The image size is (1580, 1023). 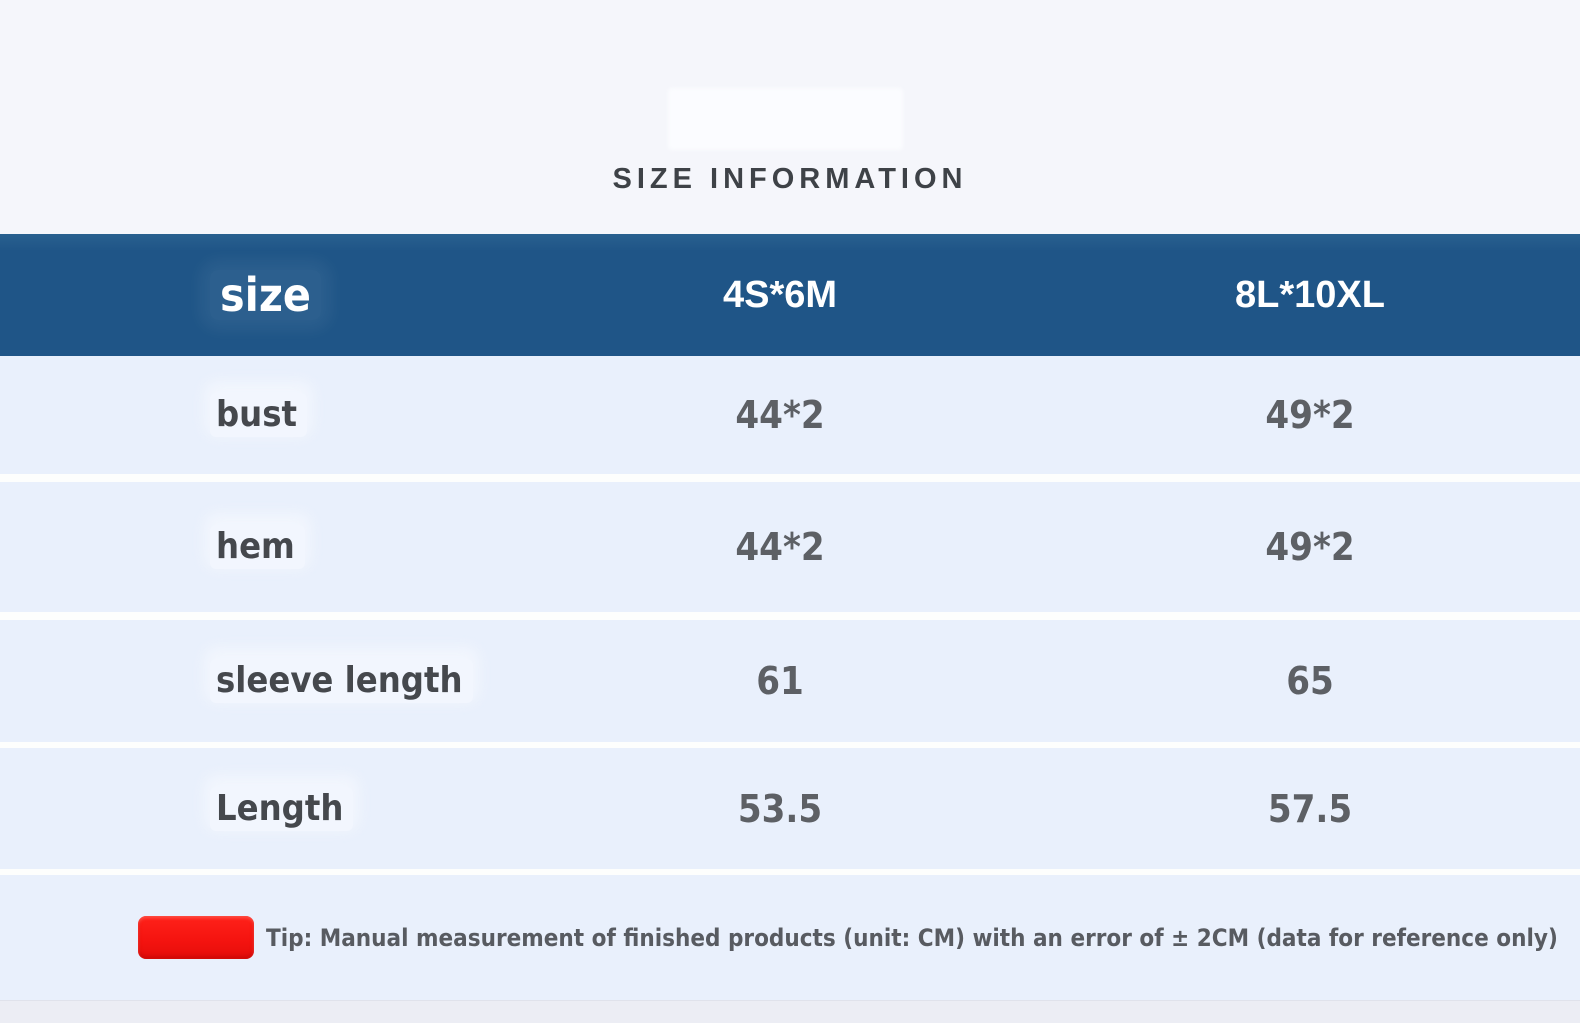 I want to click on row-value-small: 53.5, so click(x=780, y=808).